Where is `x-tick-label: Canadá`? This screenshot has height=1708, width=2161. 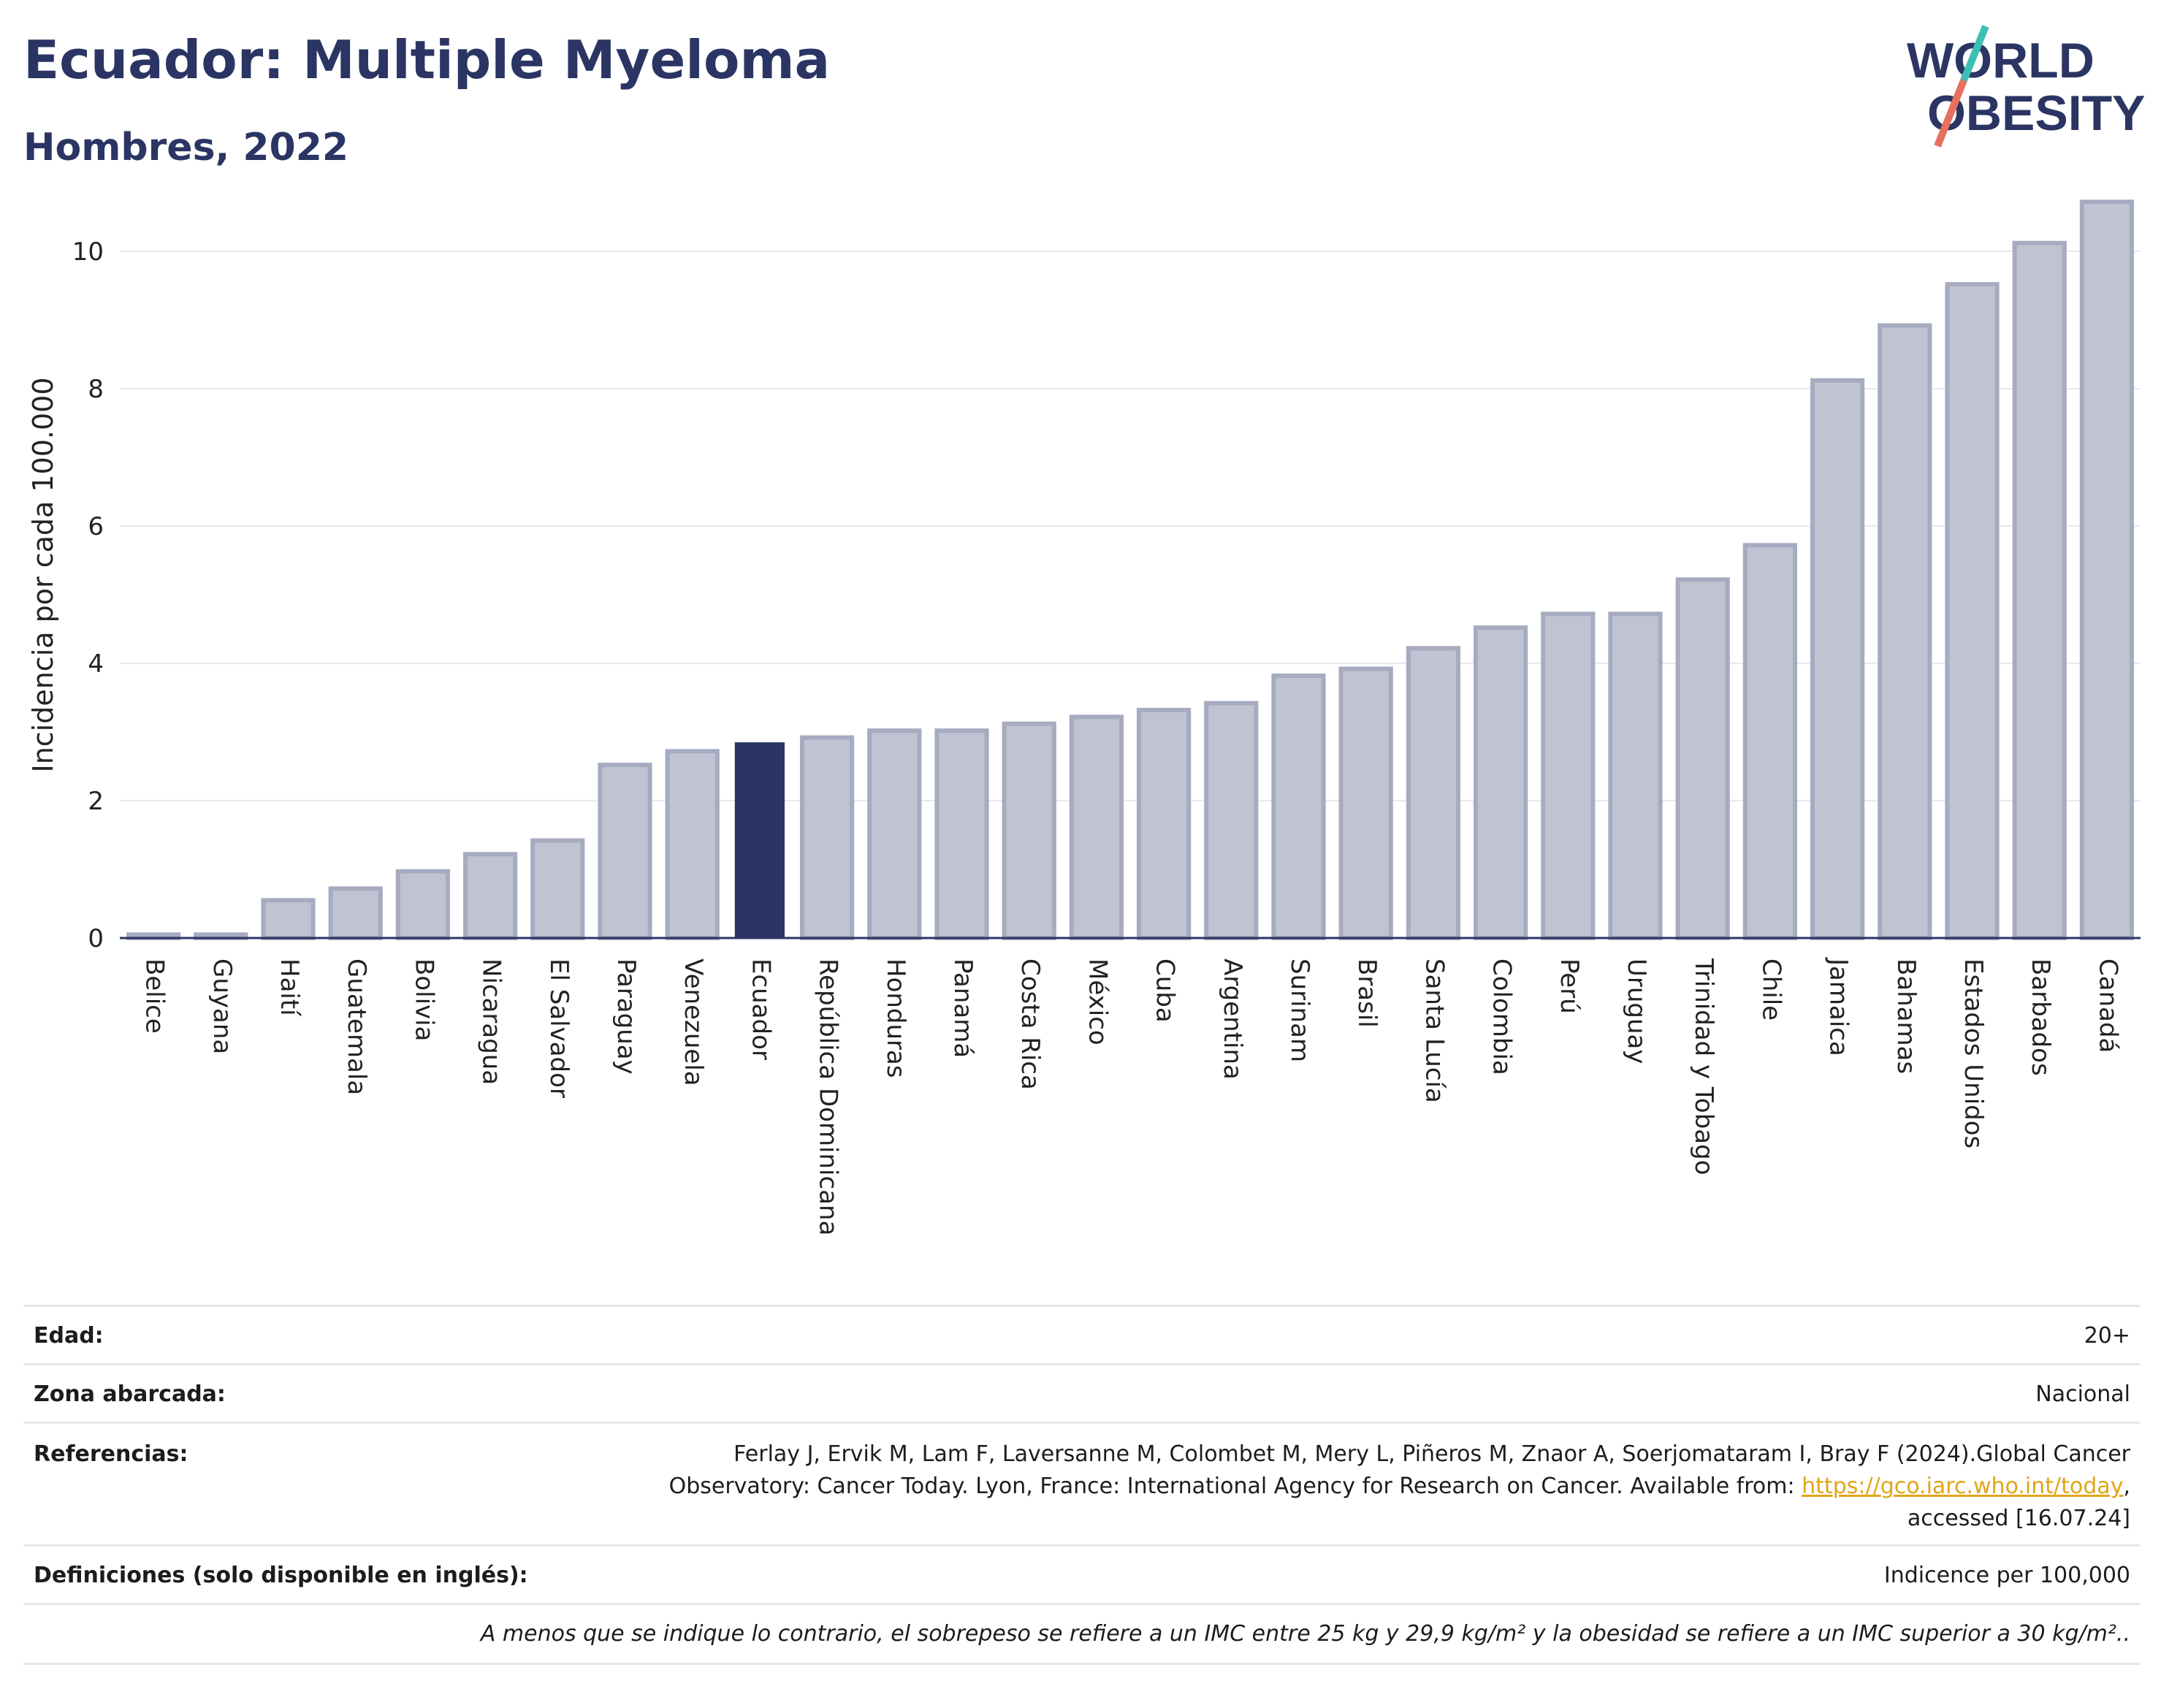
x-tick-label: Canadá is located at coordinates (2107, 1005).